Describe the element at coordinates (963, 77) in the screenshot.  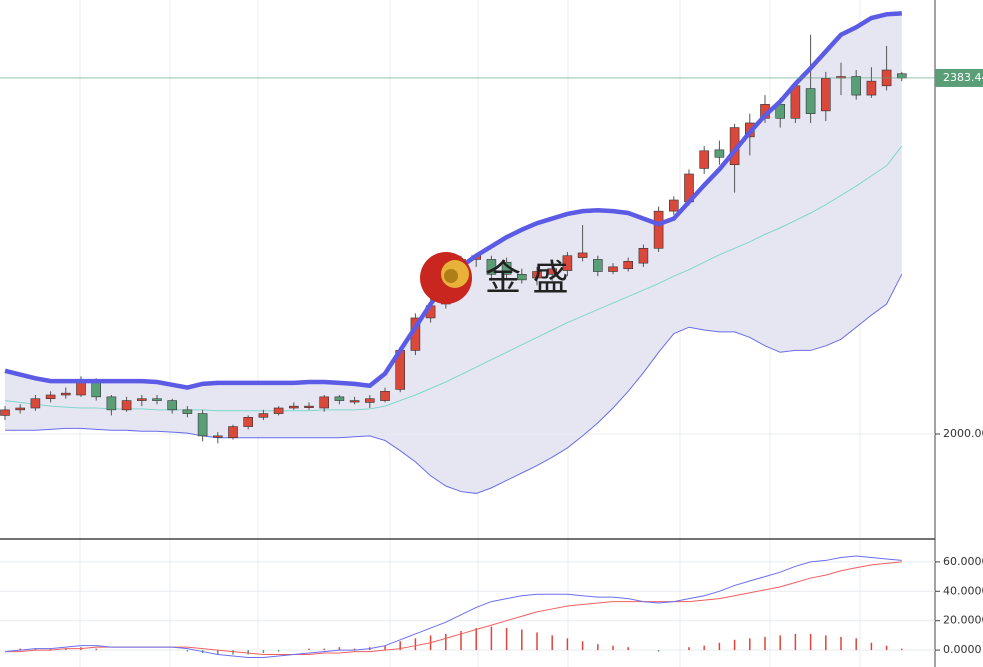
I see `last-price-label: 2383.44` at that location.